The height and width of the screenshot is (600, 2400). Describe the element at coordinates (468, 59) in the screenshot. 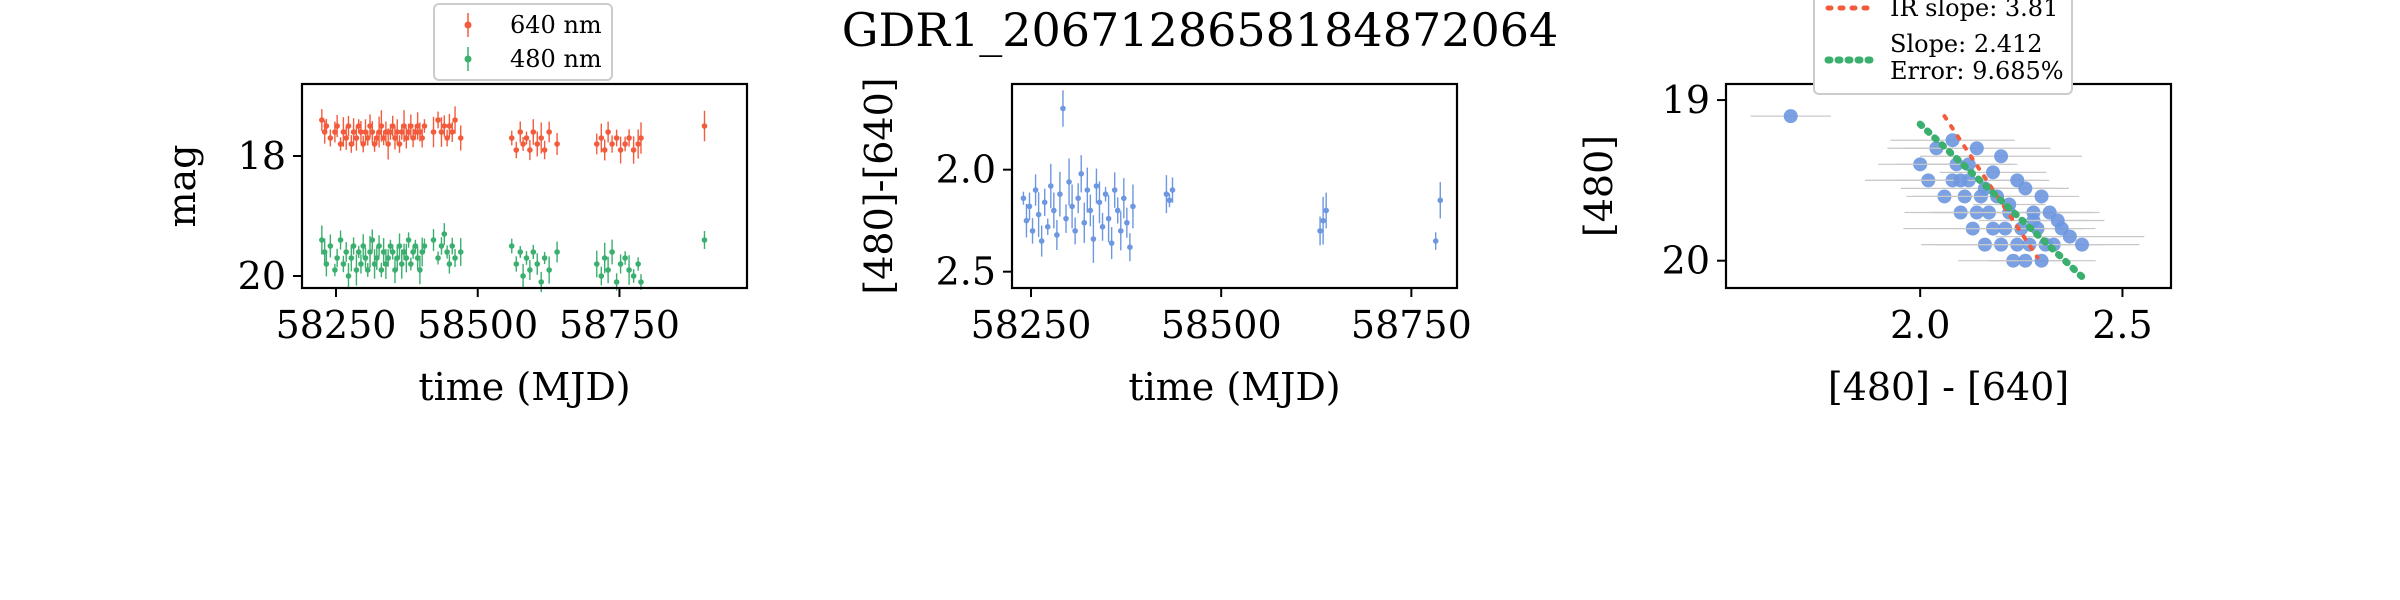

I see `legend-marker` at that location.